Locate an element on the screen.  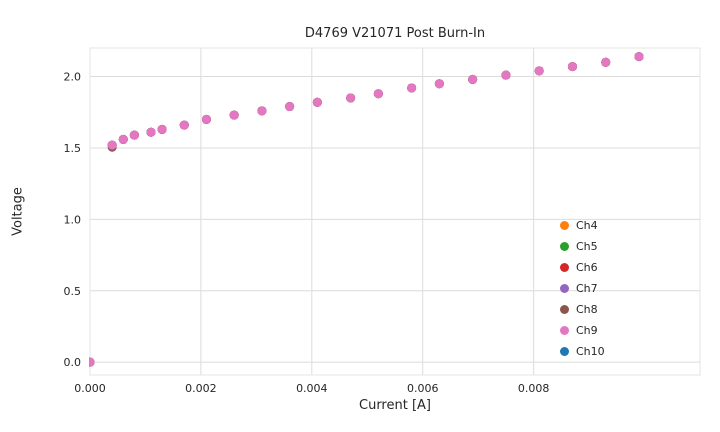
legend-item-ch4: Ch4 is located at coordinates (582, 225).